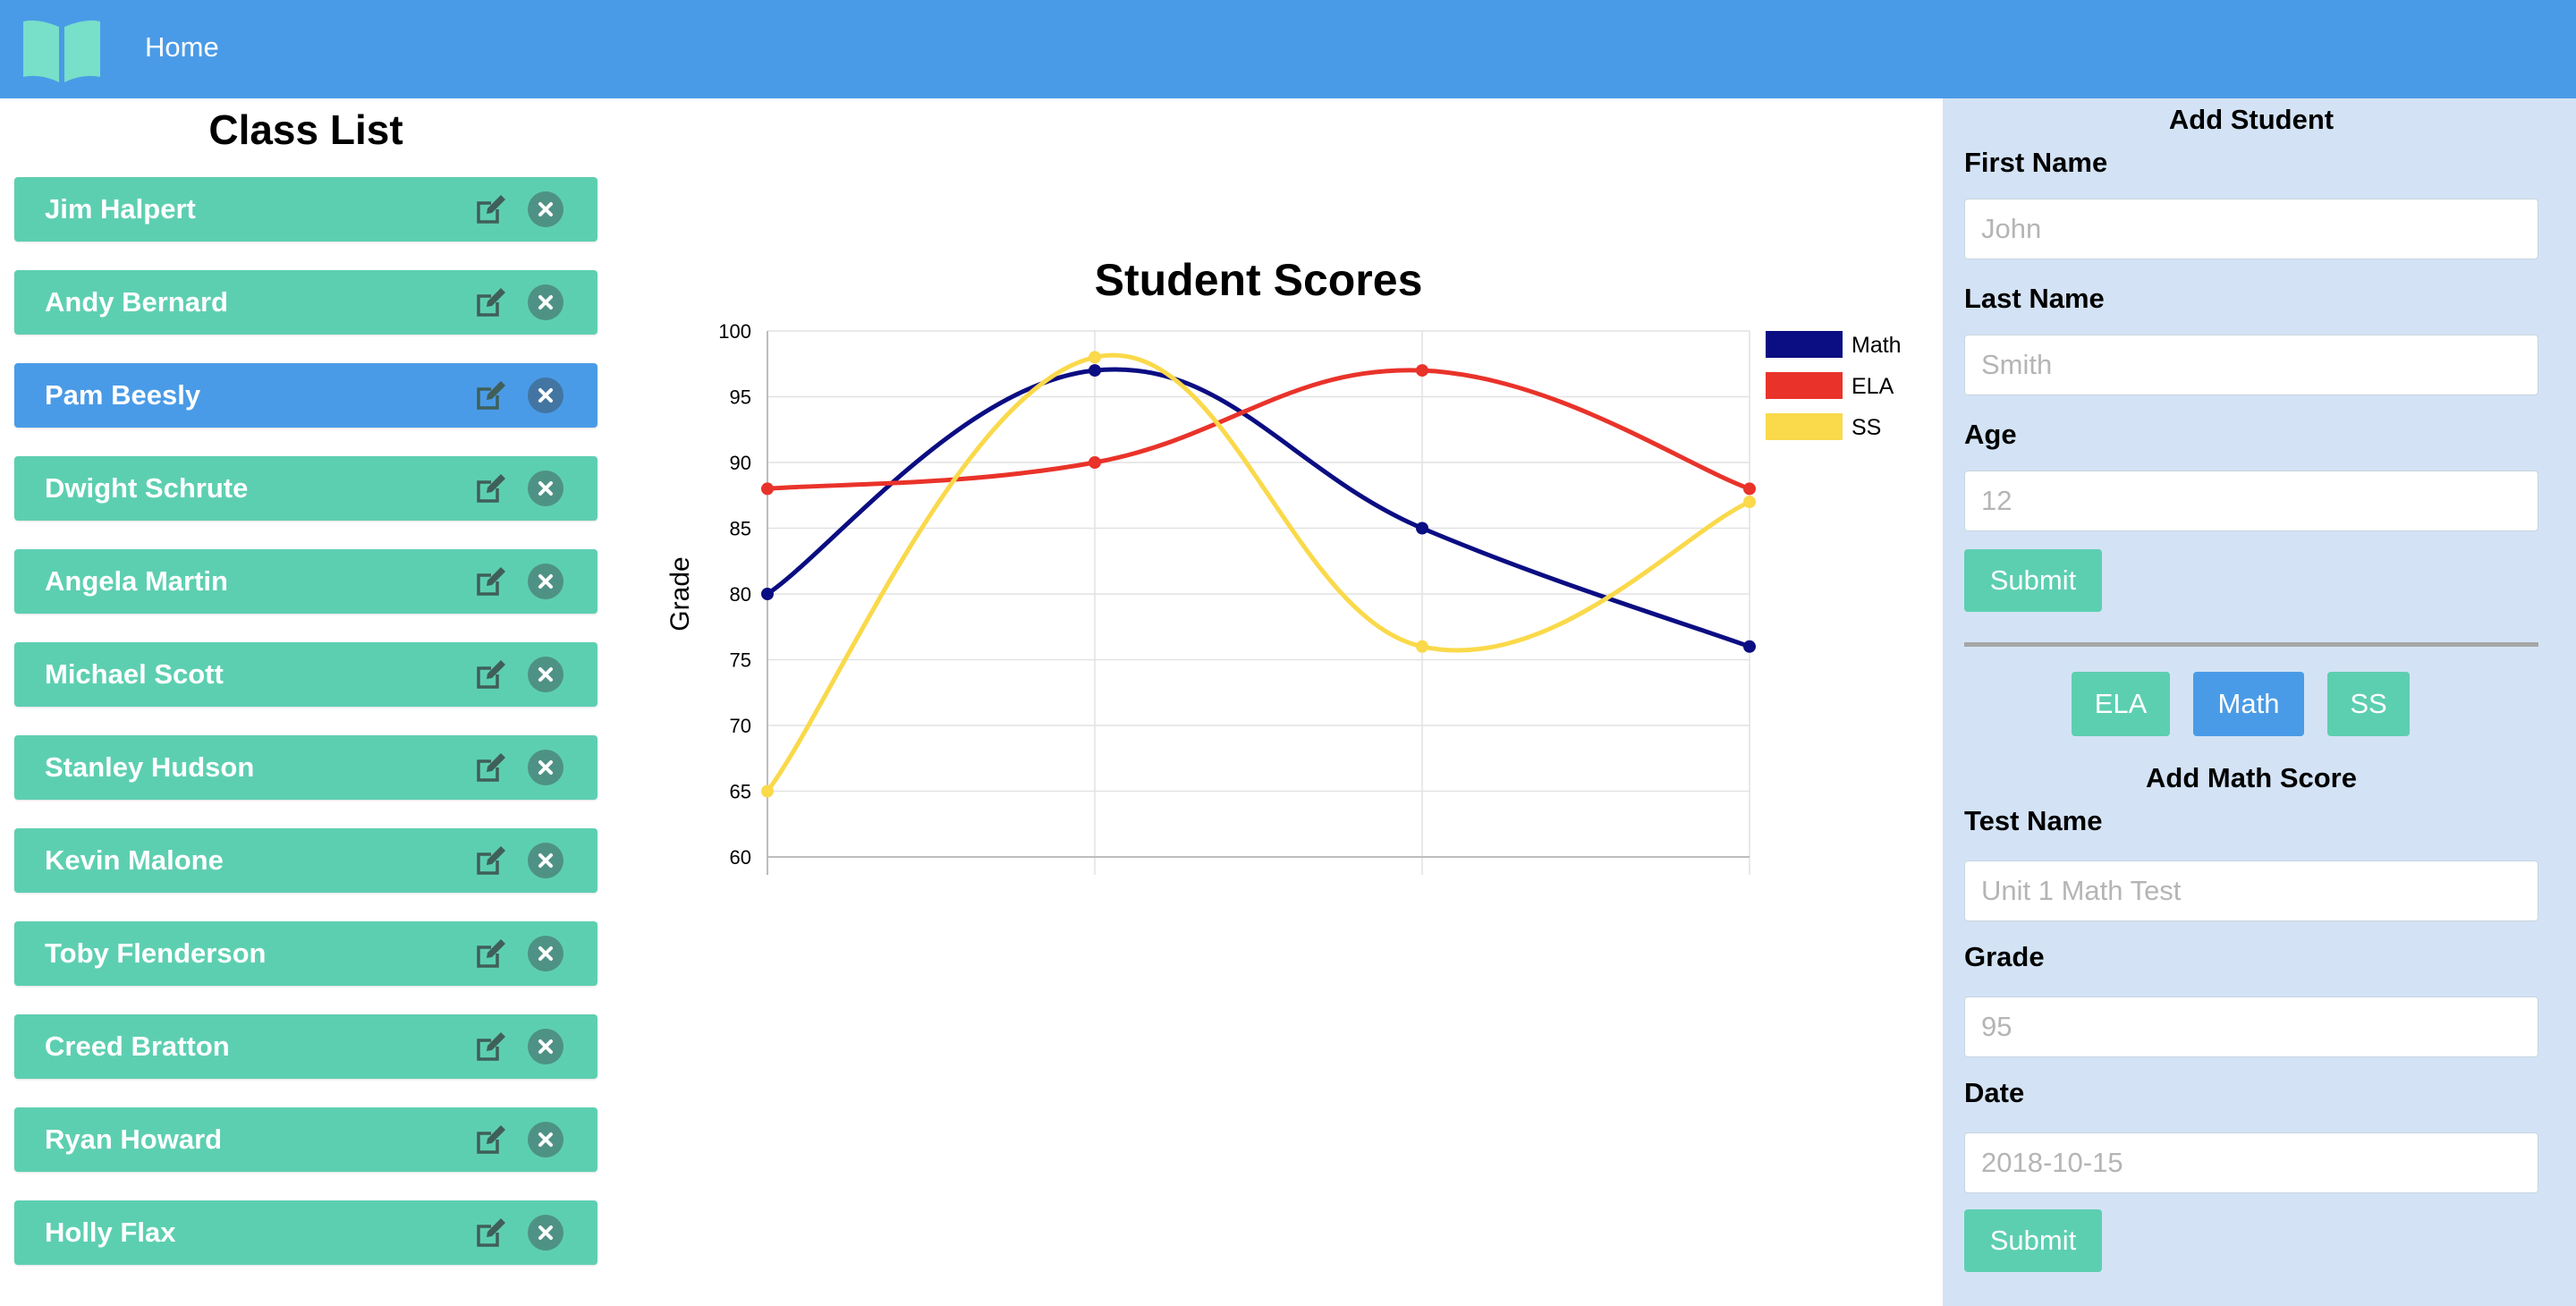 This screenshot has width=2576, height=1306. I want to click on student-item: Creed Bratton, so click(305, 1047).